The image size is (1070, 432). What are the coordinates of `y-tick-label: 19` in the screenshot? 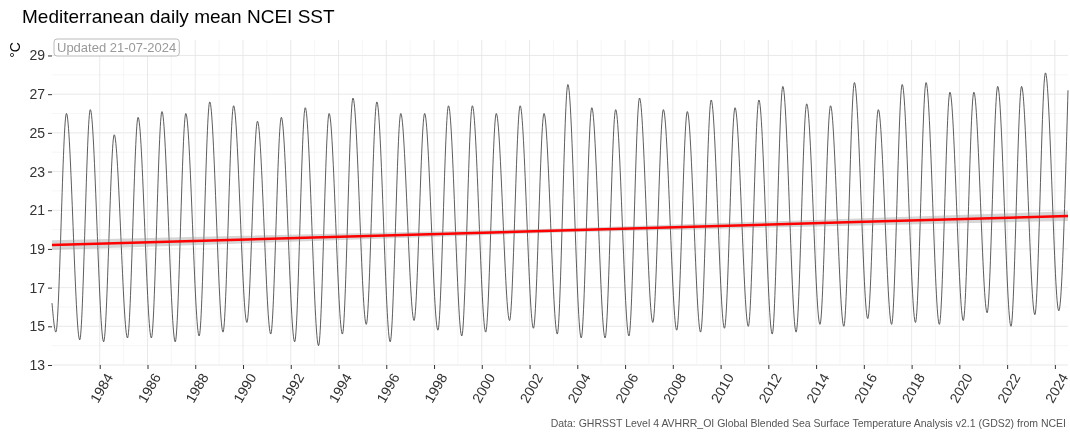 It's located at (37, 248).